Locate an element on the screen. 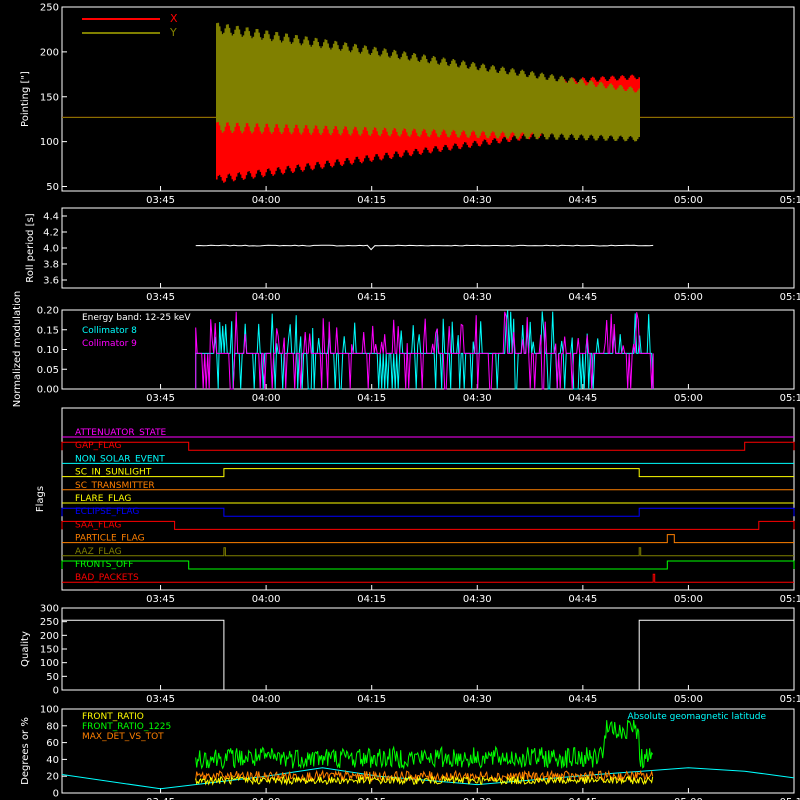 The height and width of the screenshot is (800, 800). quality-series is located at coordinates (428, 655).